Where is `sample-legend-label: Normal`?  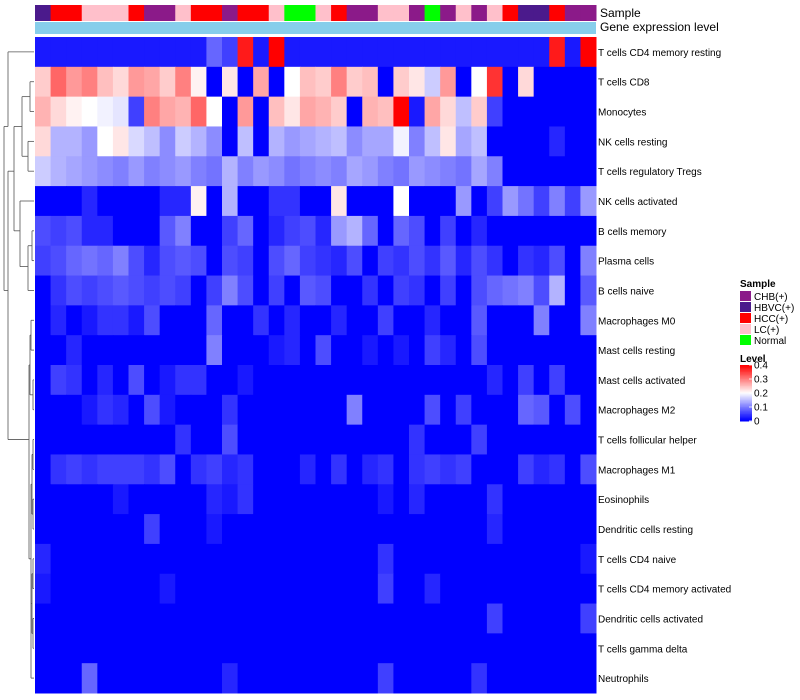 sample-legend-label: Normal is located at coordinates (770, 341).